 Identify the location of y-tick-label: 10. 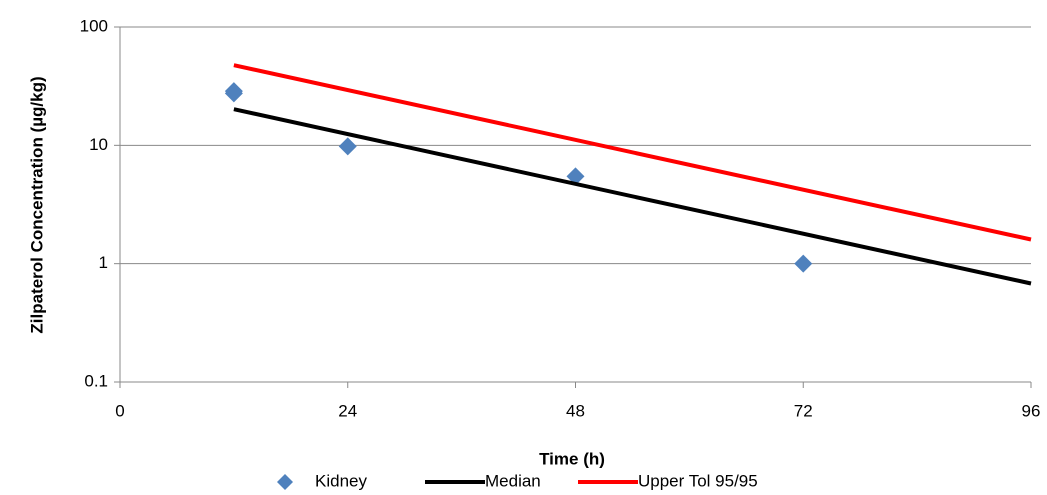
(98, 144).